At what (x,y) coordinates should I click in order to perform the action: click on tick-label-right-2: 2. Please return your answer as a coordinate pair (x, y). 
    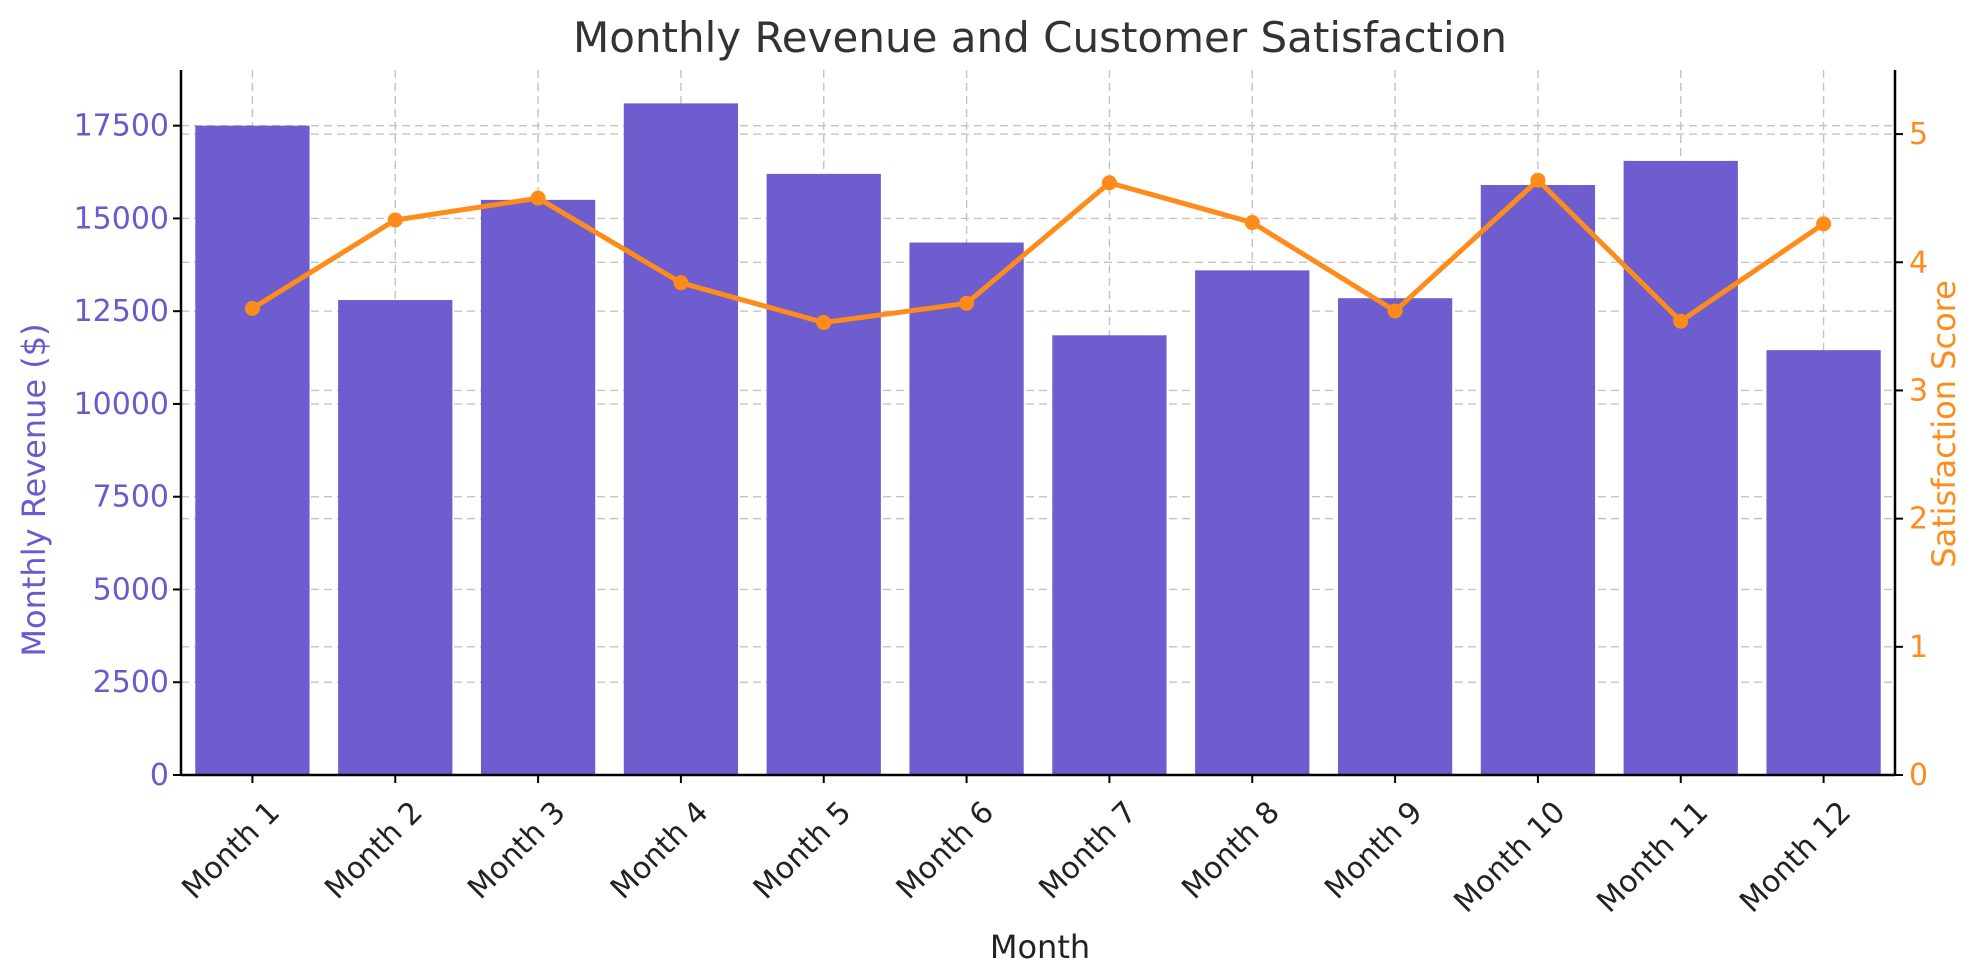
    Looking at the image, I should click on (1918, 519).